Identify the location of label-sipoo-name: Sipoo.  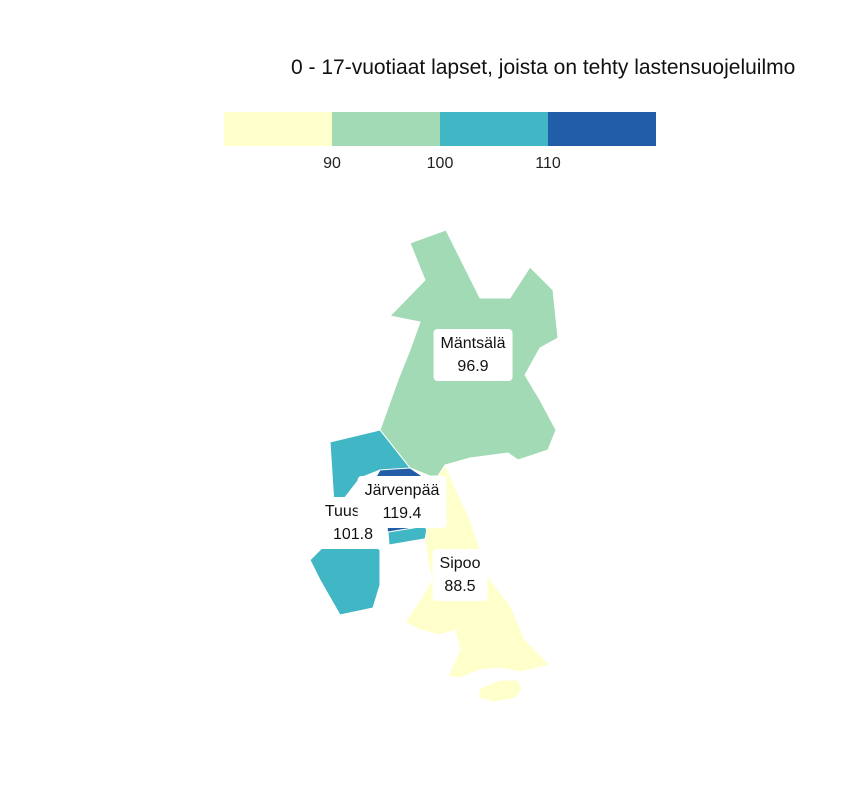
(460, 563).